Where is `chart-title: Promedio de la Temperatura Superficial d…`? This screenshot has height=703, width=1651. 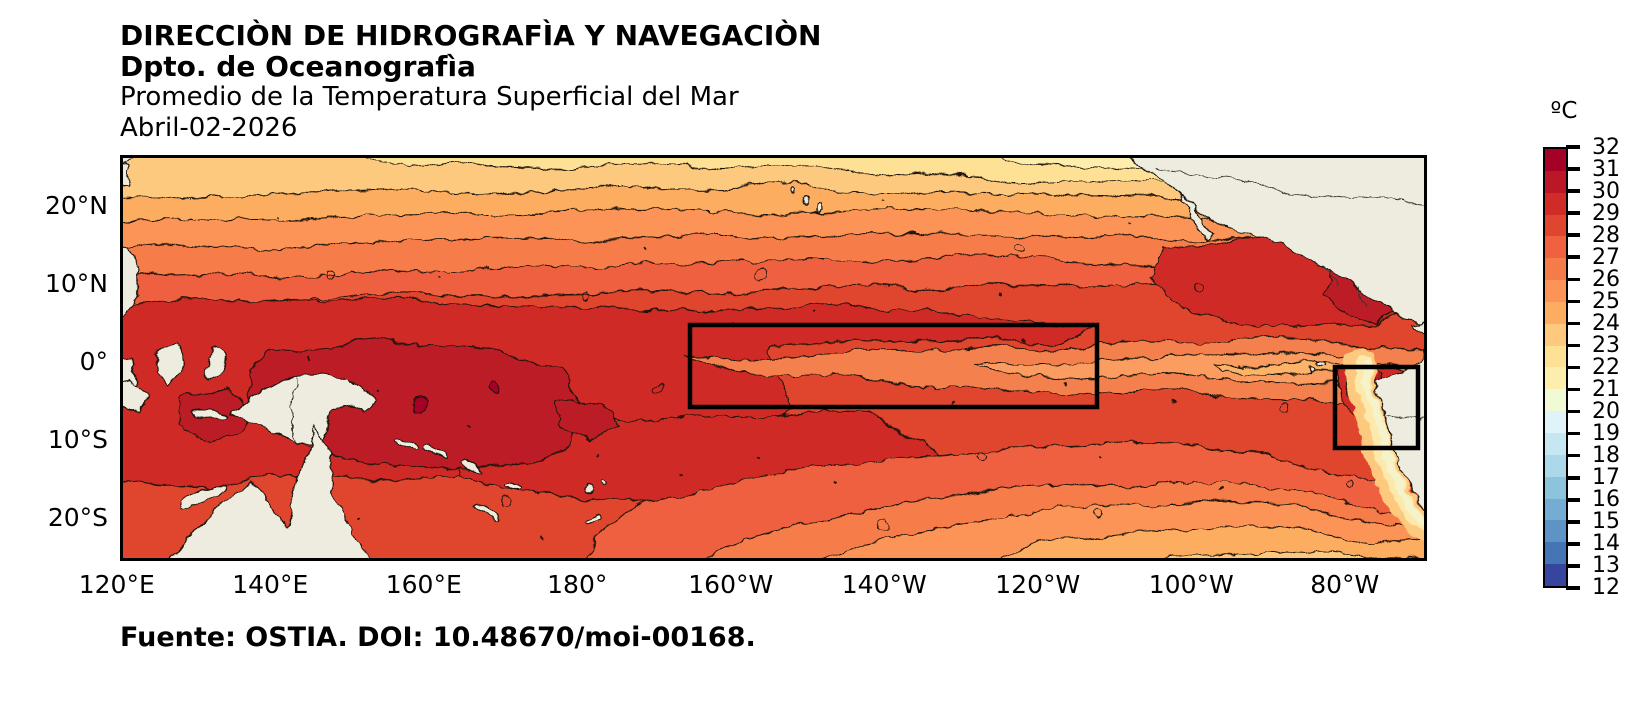 chart-title: Promedio de la Temperatura Superficial d… is located at coordinates (429, 97).